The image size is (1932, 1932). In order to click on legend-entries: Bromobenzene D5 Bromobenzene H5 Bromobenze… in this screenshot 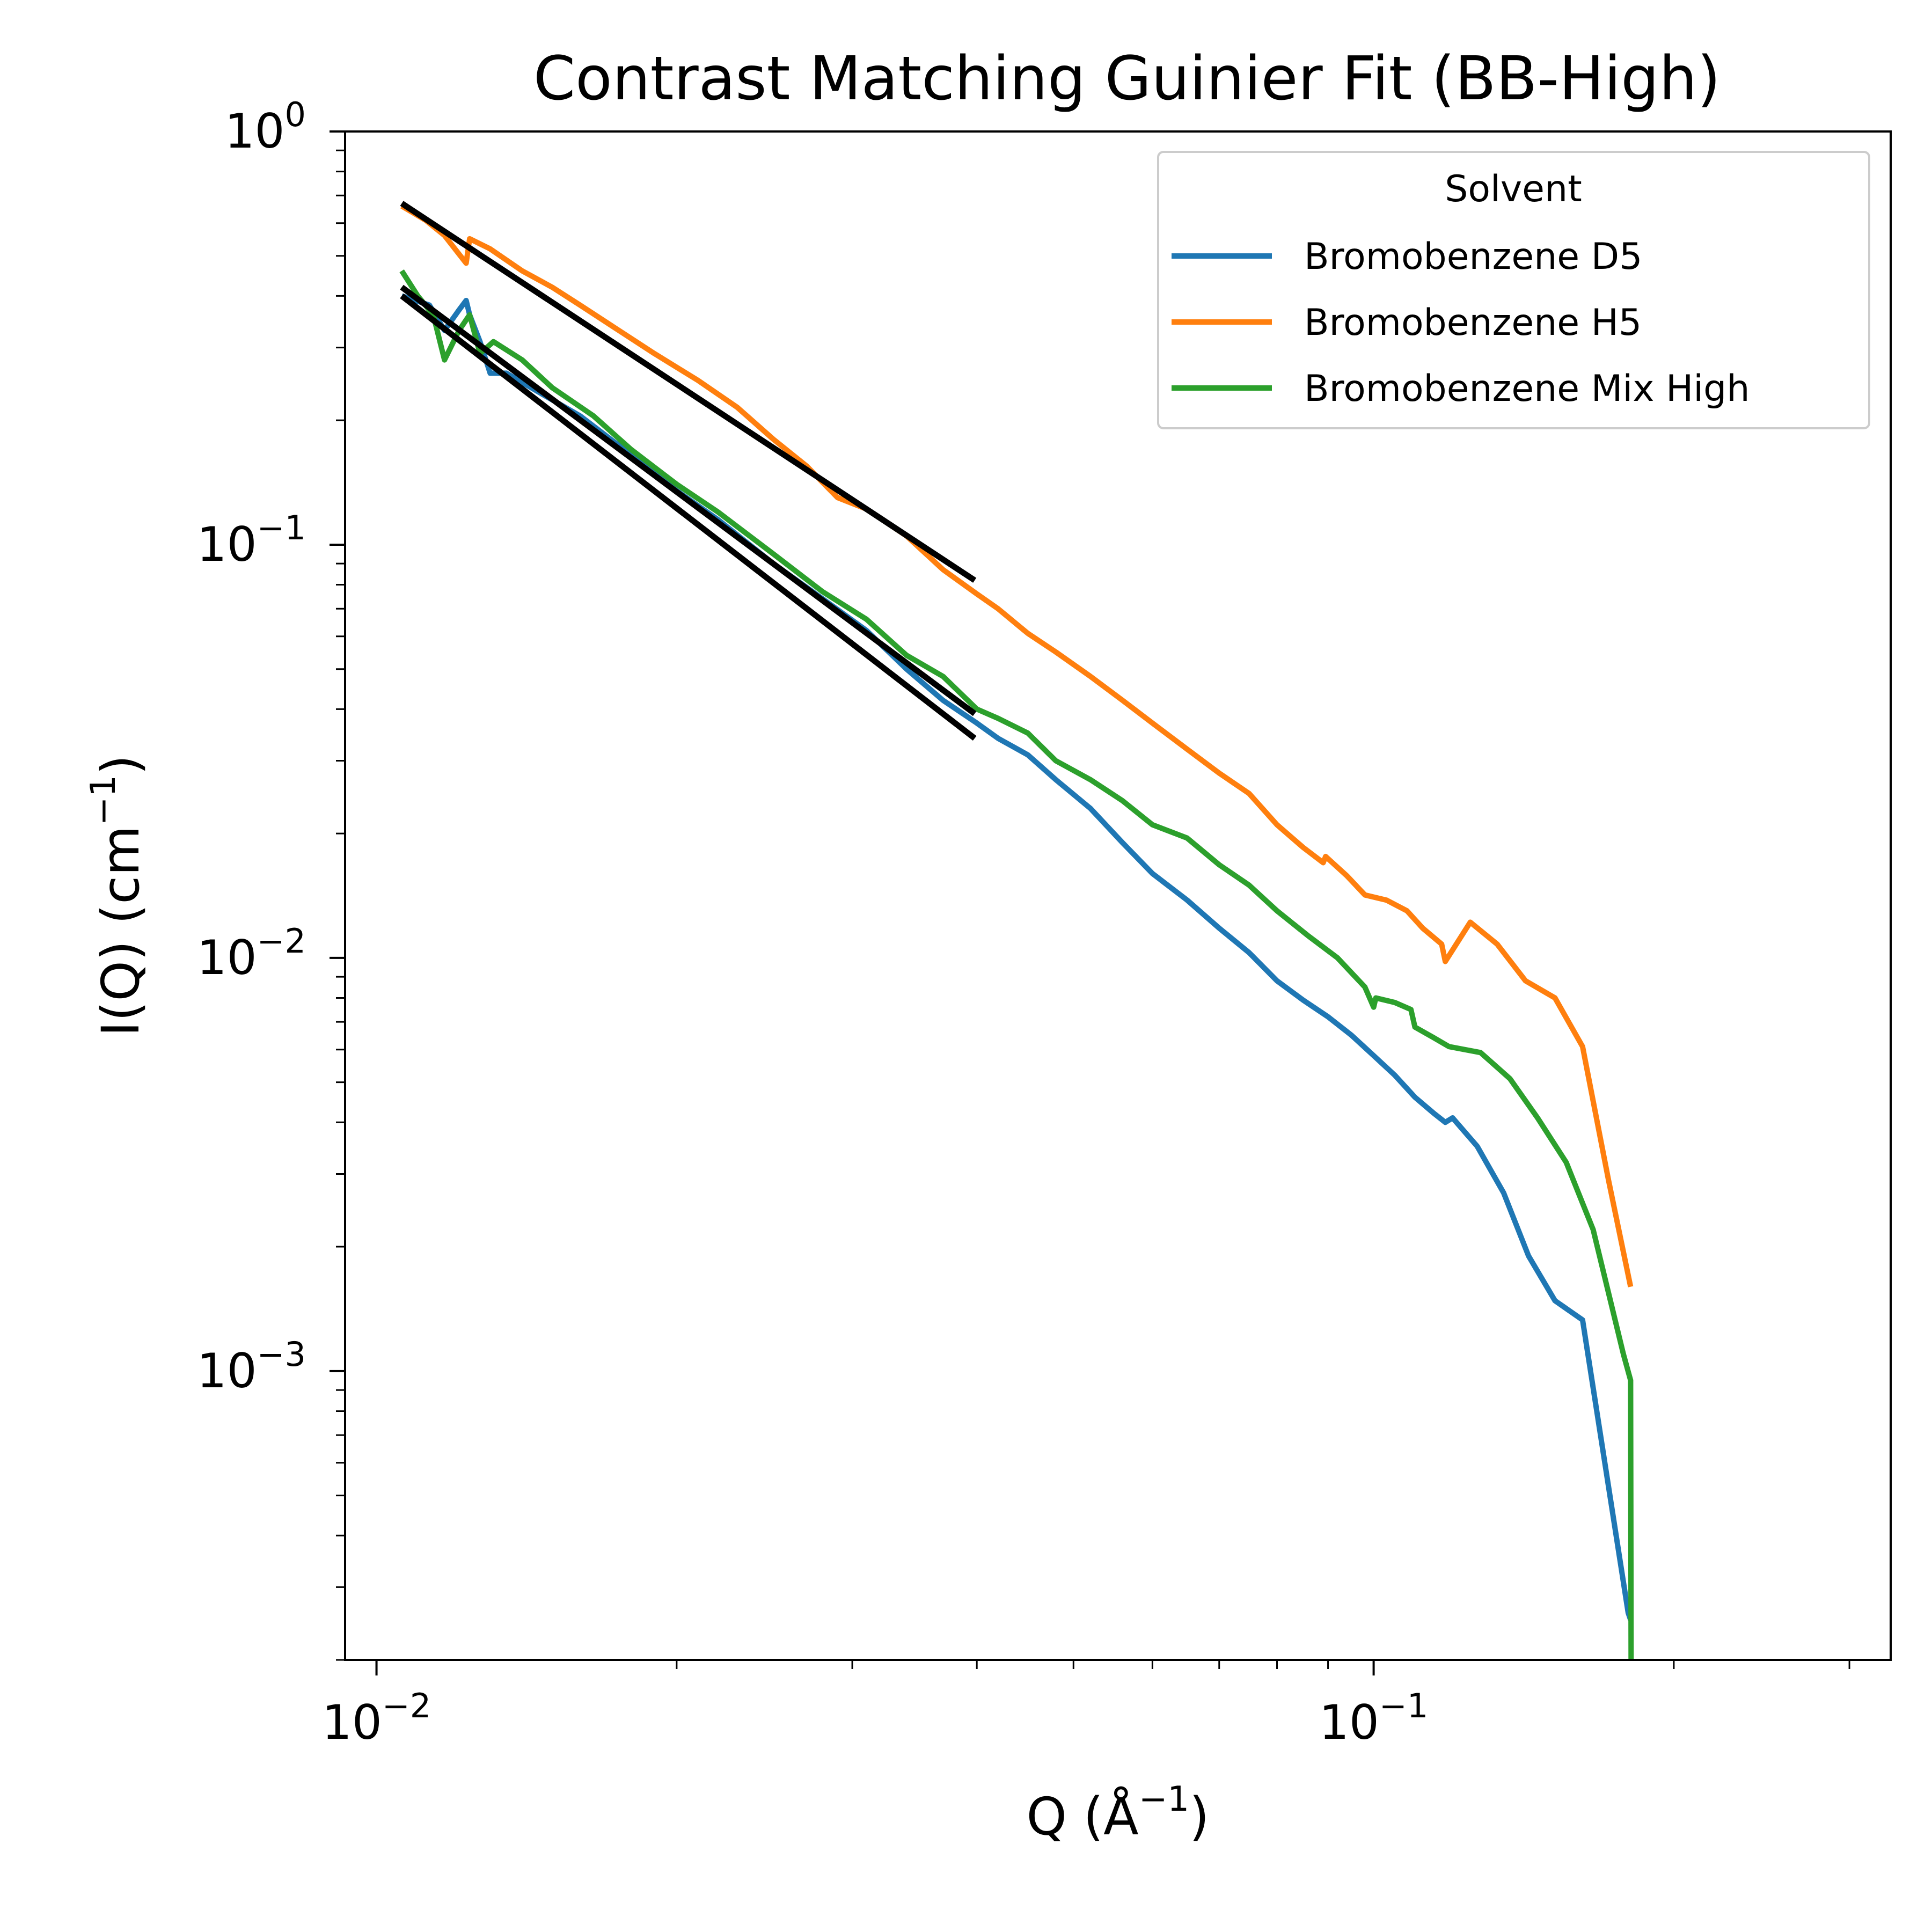, I will do `click(1461, 323)`.